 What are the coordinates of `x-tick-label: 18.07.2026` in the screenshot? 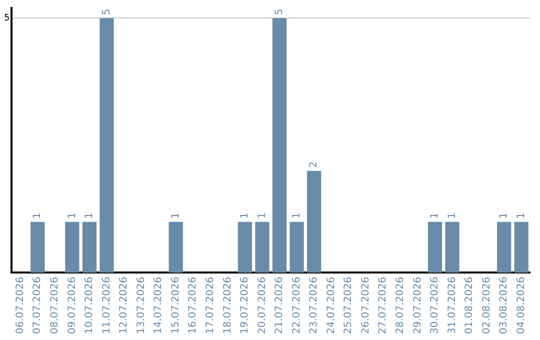 It's located at (228, 305).